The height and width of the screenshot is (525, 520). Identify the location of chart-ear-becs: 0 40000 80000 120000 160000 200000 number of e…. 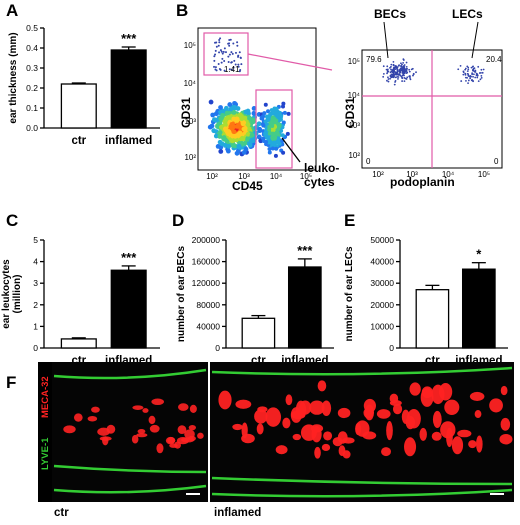
(255, 301).